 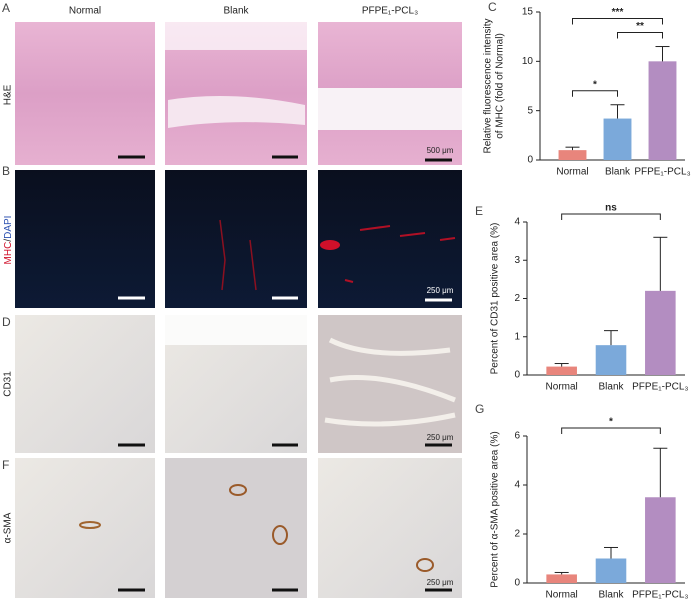 I want to click on panel-letter: G, so click(x=479, y=409).